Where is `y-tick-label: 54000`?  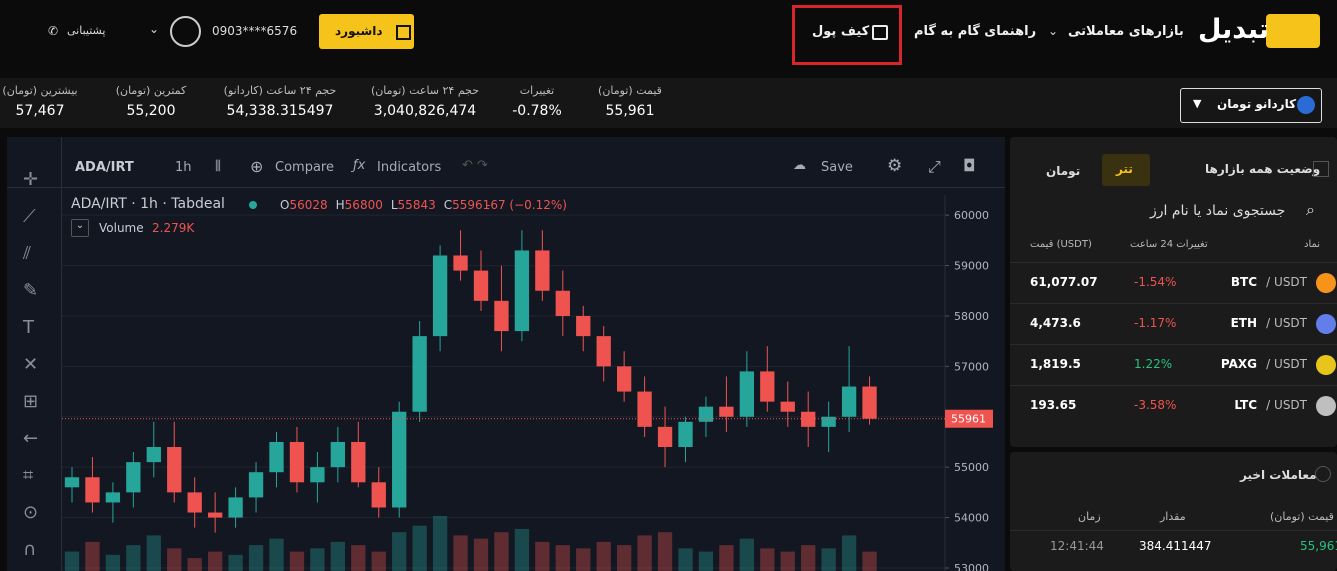
y-tick-label: 54000 is located at coordinates (971, 518).